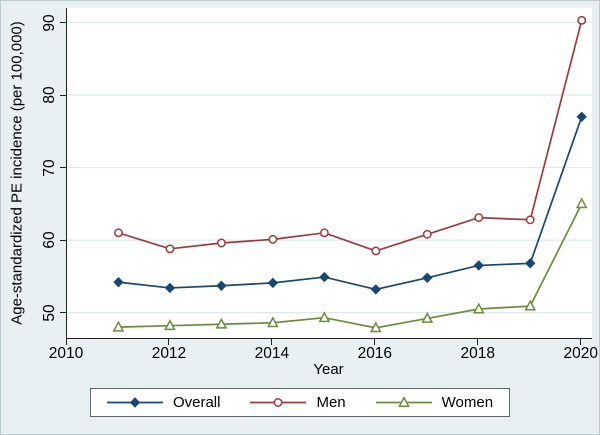 The image size is (600, 435). What do you see at coordinates (66, 353) in the screenshot?
I see `x-tick-label: 2010` at bounding box center [66, 353].